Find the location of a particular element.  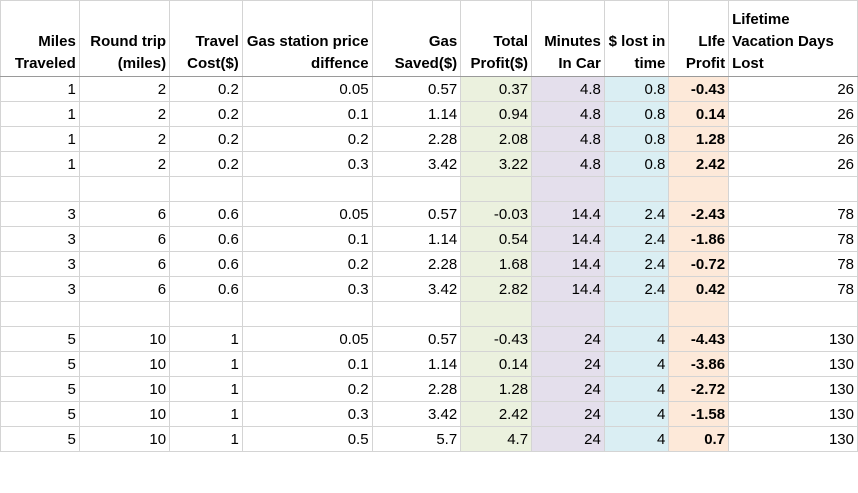

cell-total-profit: 4.7 is located at coordinates (496, 439).